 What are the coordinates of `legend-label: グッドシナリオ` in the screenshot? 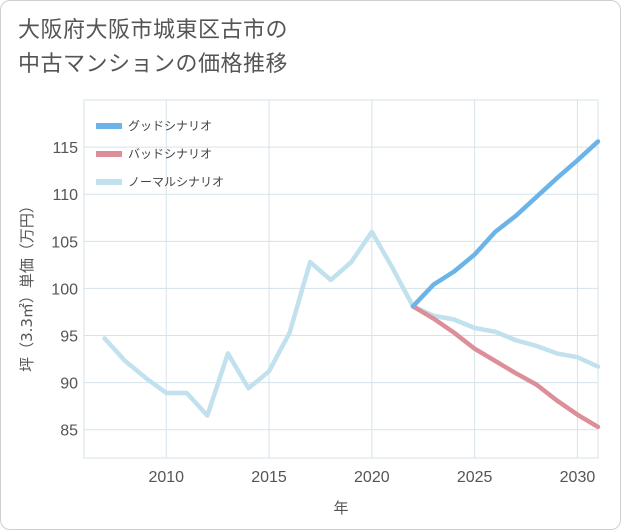 It's located at (170, 126).